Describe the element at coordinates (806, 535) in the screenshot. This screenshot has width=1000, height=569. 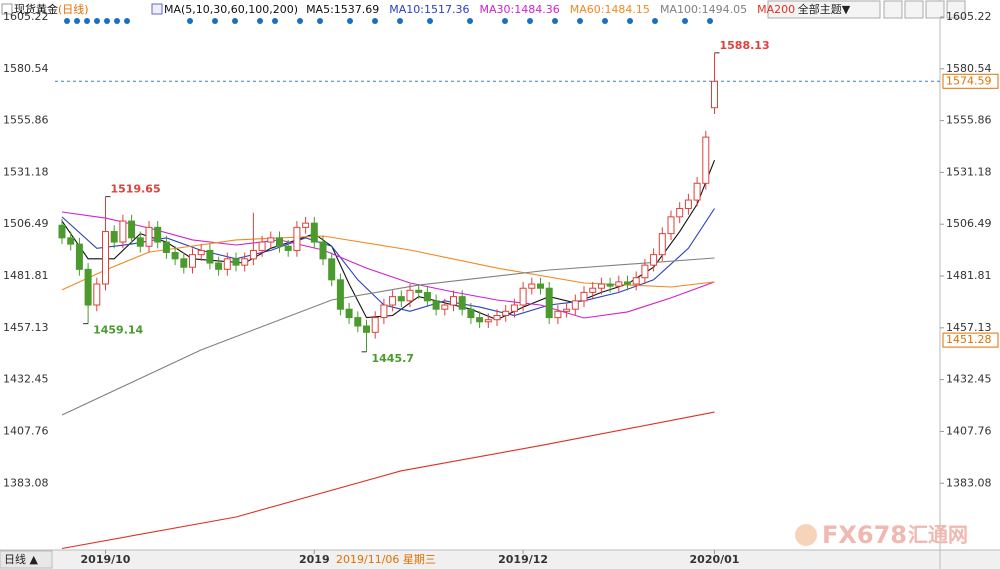
I see `watermark-logo` at that location.